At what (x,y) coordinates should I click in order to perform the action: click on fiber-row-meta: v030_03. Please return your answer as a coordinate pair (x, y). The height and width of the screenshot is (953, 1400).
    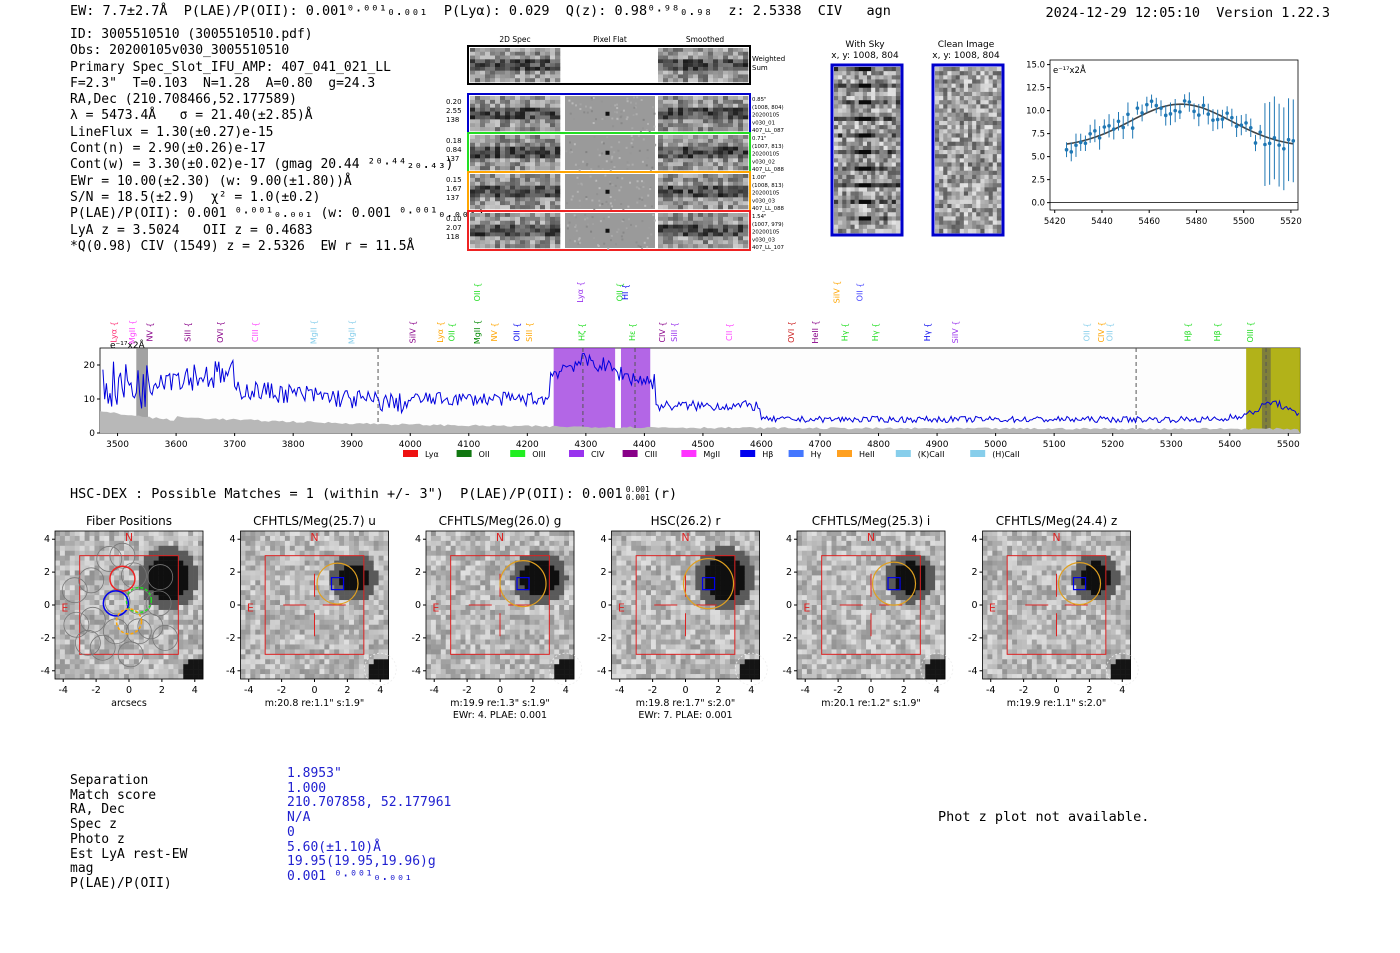
    Looking at the image, I should click on (763, 240).